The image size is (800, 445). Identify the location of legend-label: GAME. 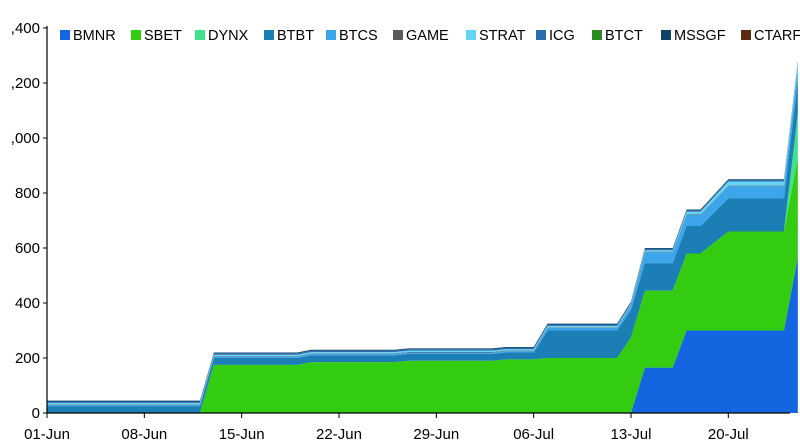
(427, 36).